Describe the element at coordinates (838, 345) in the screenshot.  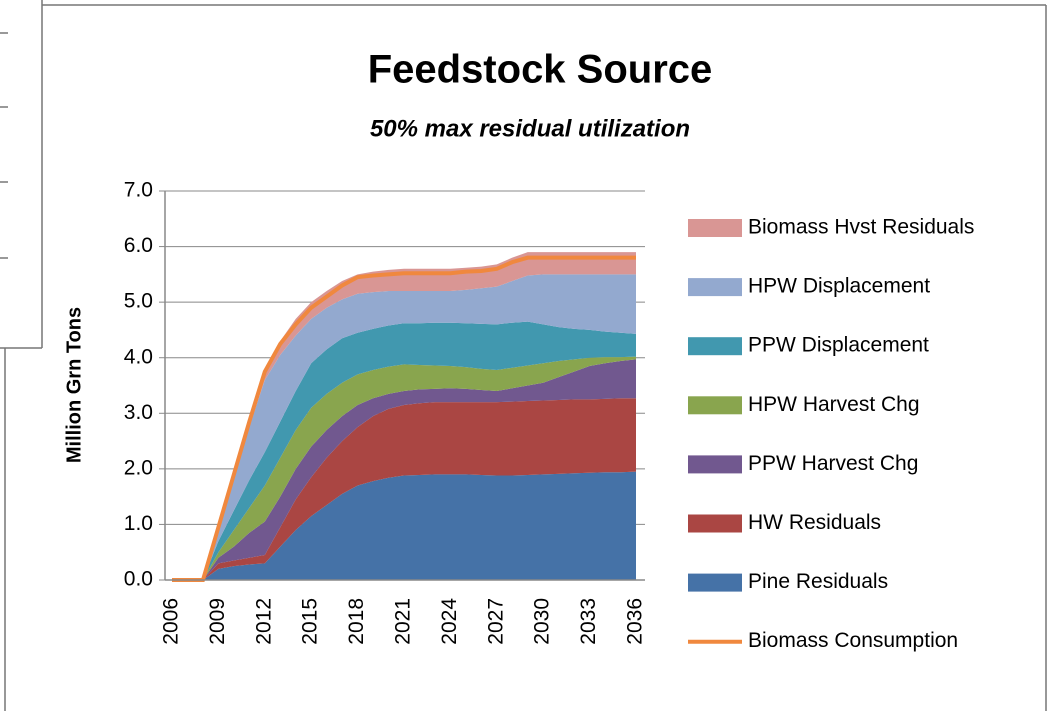
I see `legend-label: PPW Displacement` at that location.